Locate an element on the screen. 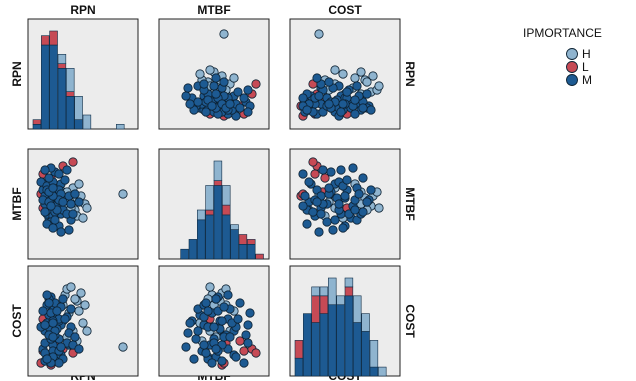 Image resolution: width=636 pixels, height=381 pixels. panel-mtbf-vs-cost is located at coordinates (345, 204).